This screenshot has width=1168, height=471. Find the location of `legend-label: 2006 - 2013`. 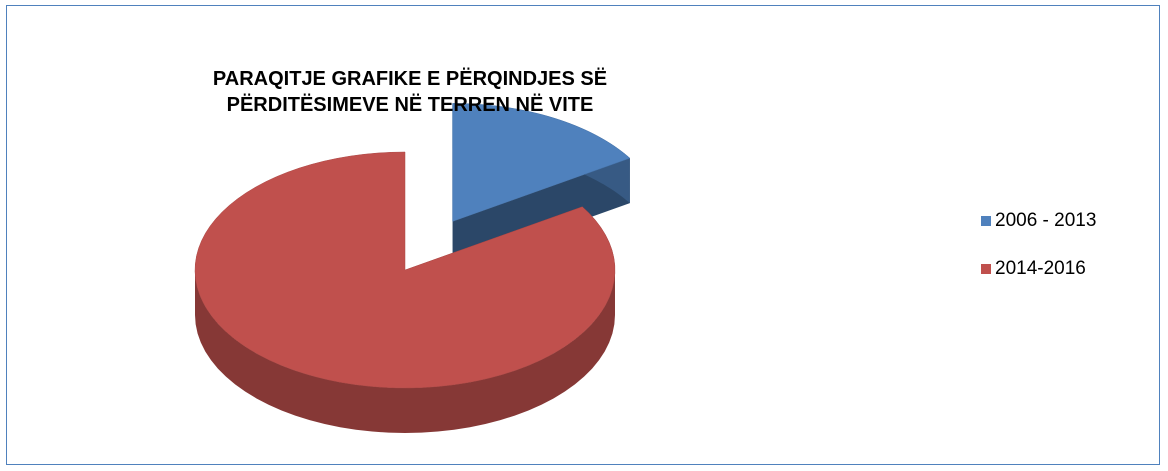

legend-label: 2006 - 2013 is located at coordinates (1046, 220).